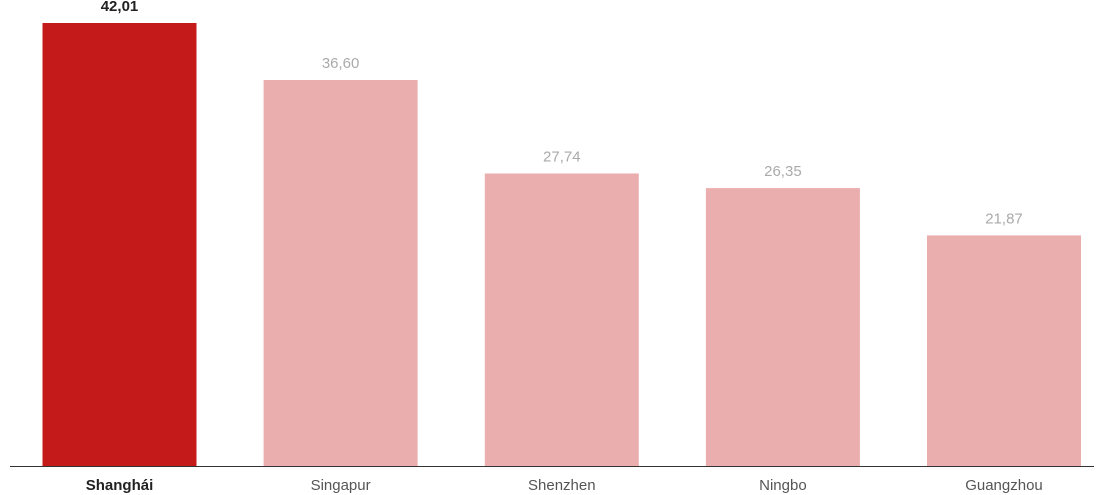 The width and height of the screenshot is (1104, 495). What do you see at coordinates (119, 244) in the screenshot?
I see `bar-shanghái` at bounding box center [119, 244].